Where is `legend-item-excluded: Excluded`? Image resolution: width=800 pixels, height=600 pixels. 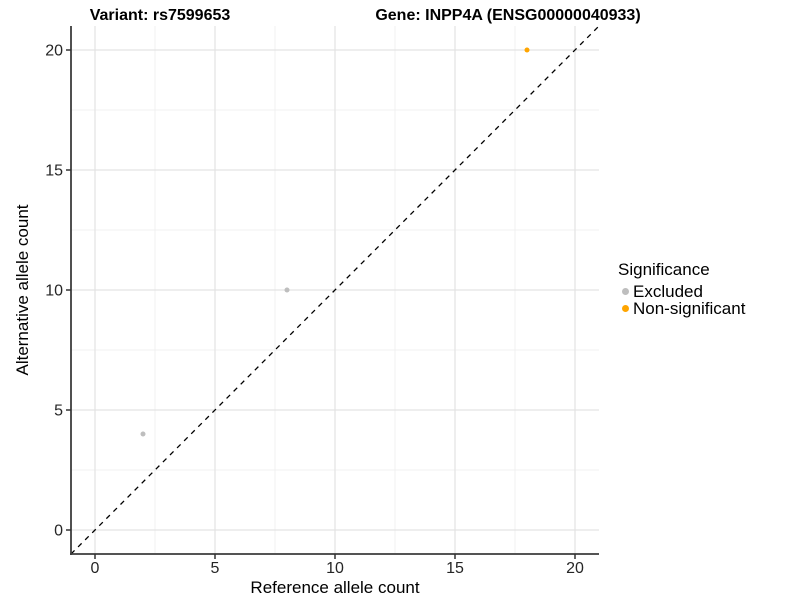
legend-item-excluded: Excluded is located at coordinates (681, 291).